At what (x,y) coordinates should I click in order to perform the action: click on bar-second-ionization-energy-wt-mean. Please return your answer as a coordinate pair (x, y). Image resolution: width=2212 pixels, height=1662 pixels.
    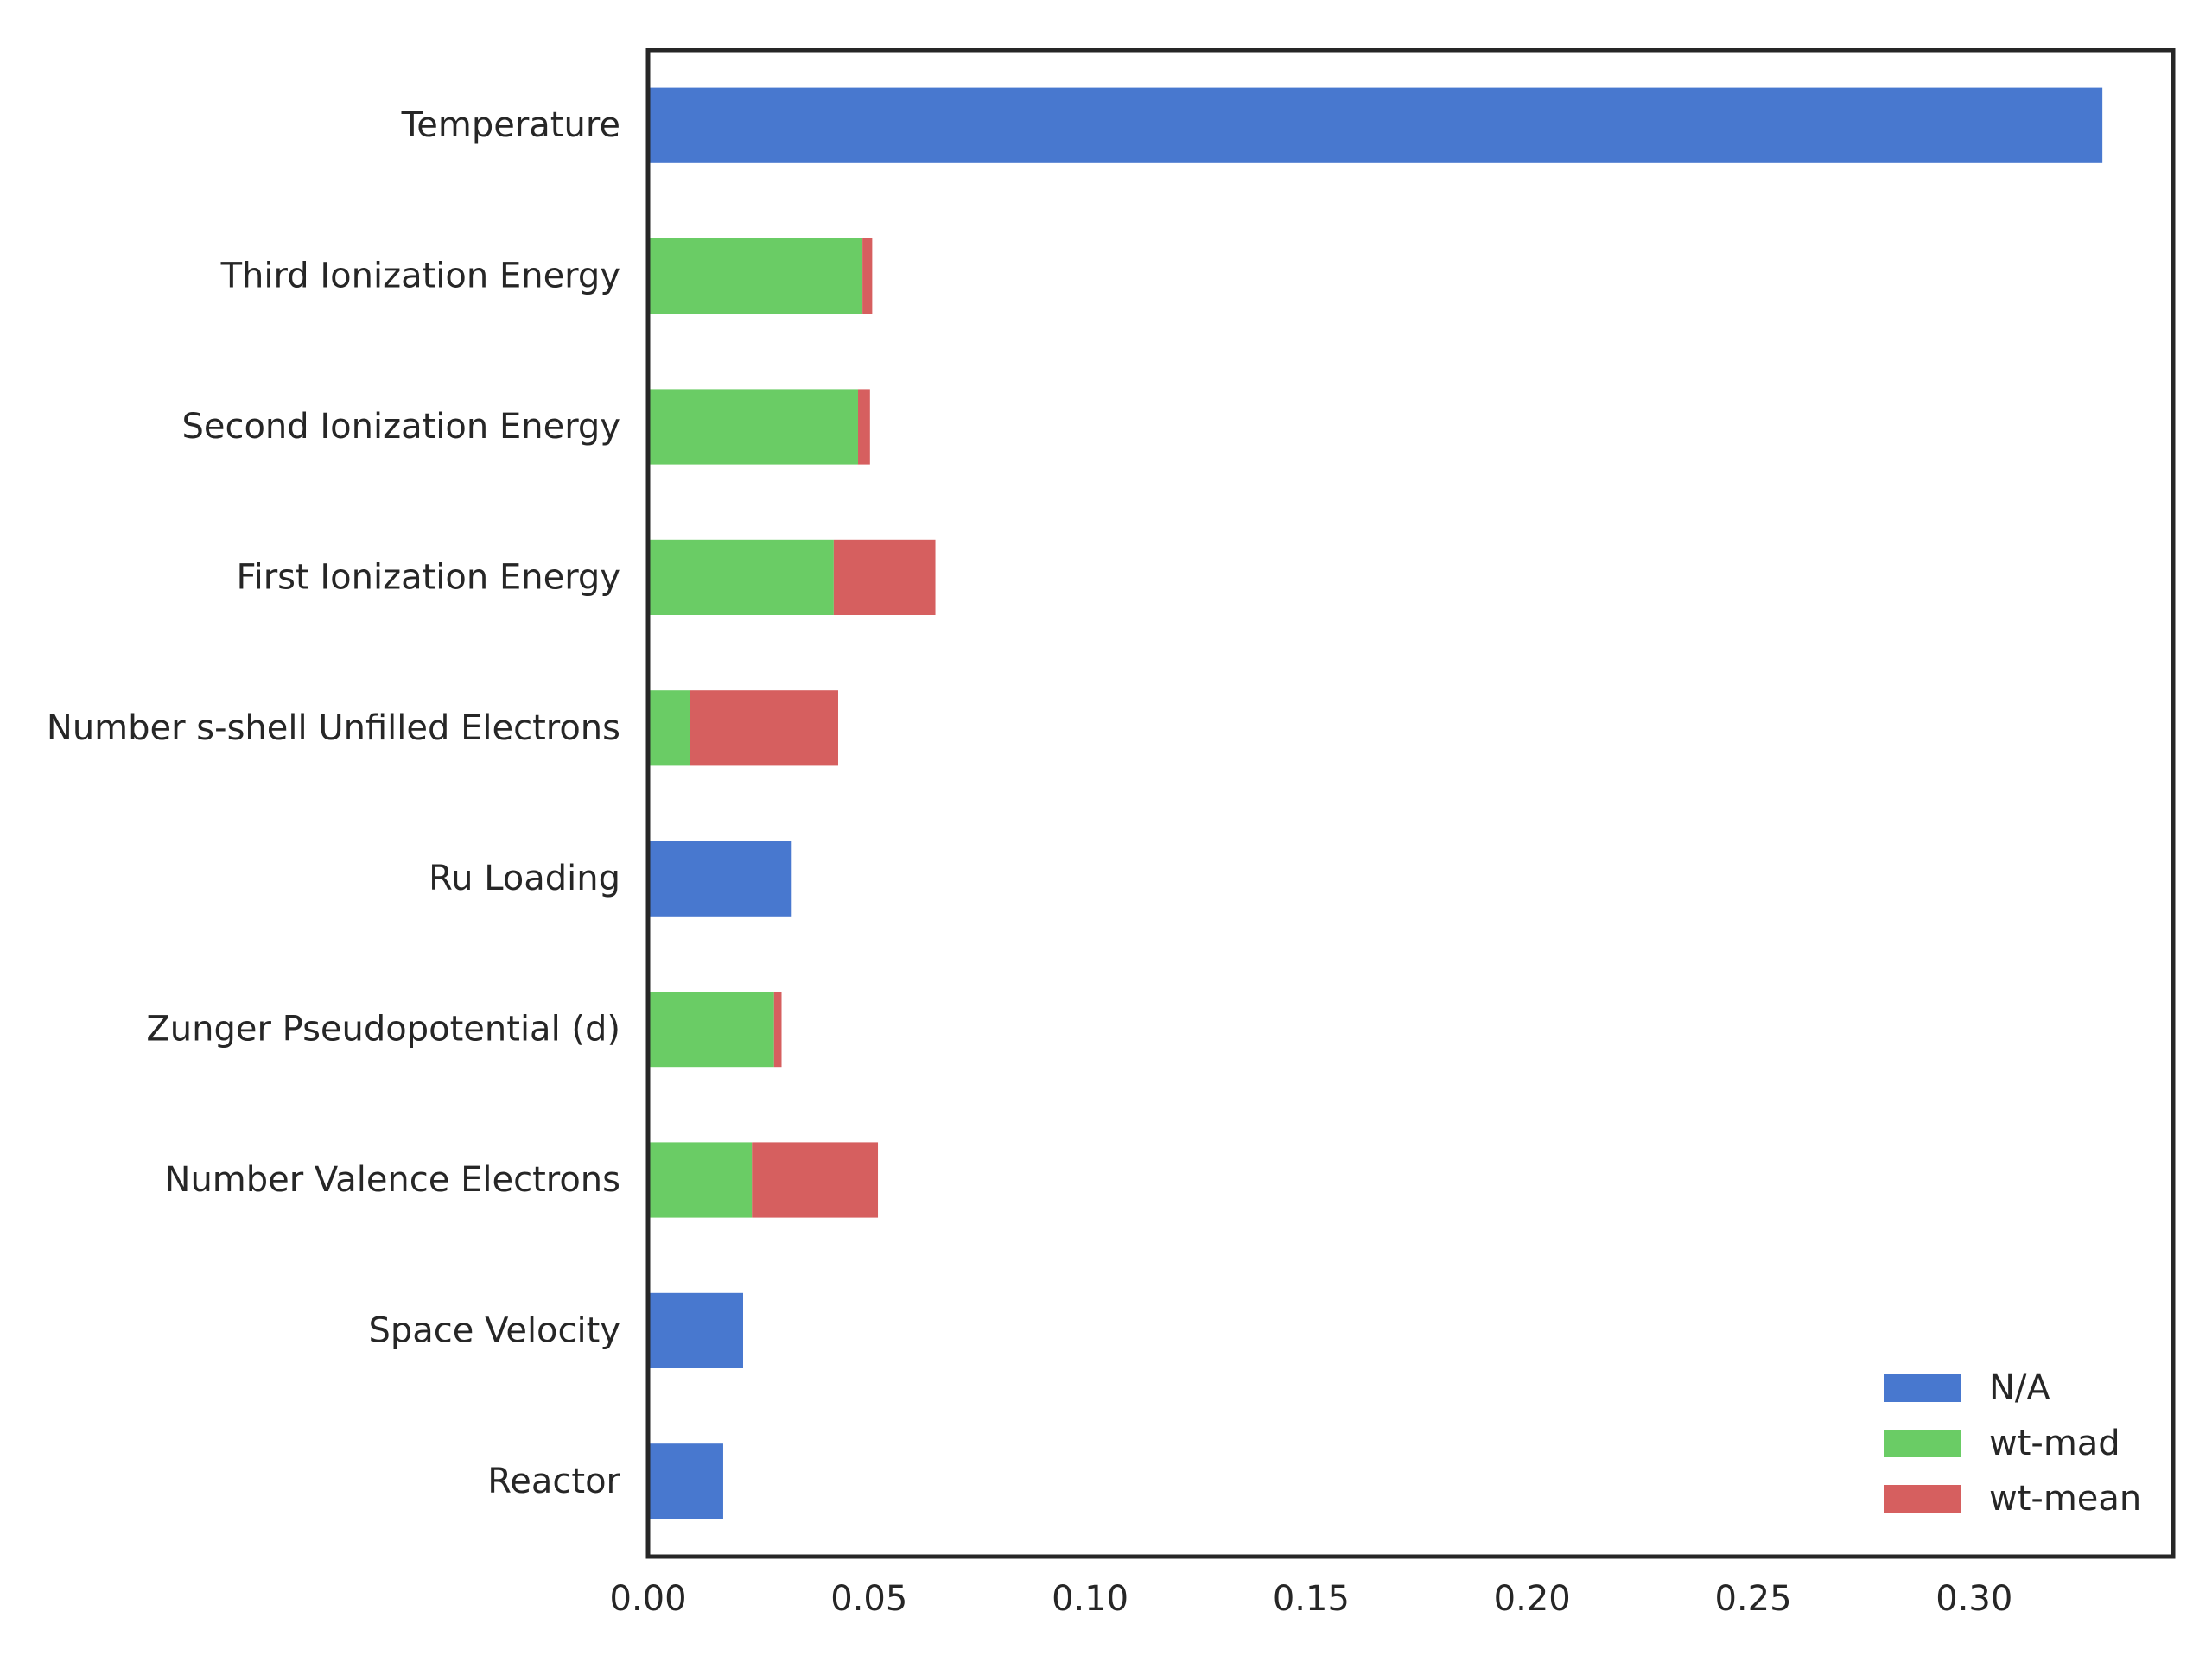
    Looking at the image, I should click on (864, 427).